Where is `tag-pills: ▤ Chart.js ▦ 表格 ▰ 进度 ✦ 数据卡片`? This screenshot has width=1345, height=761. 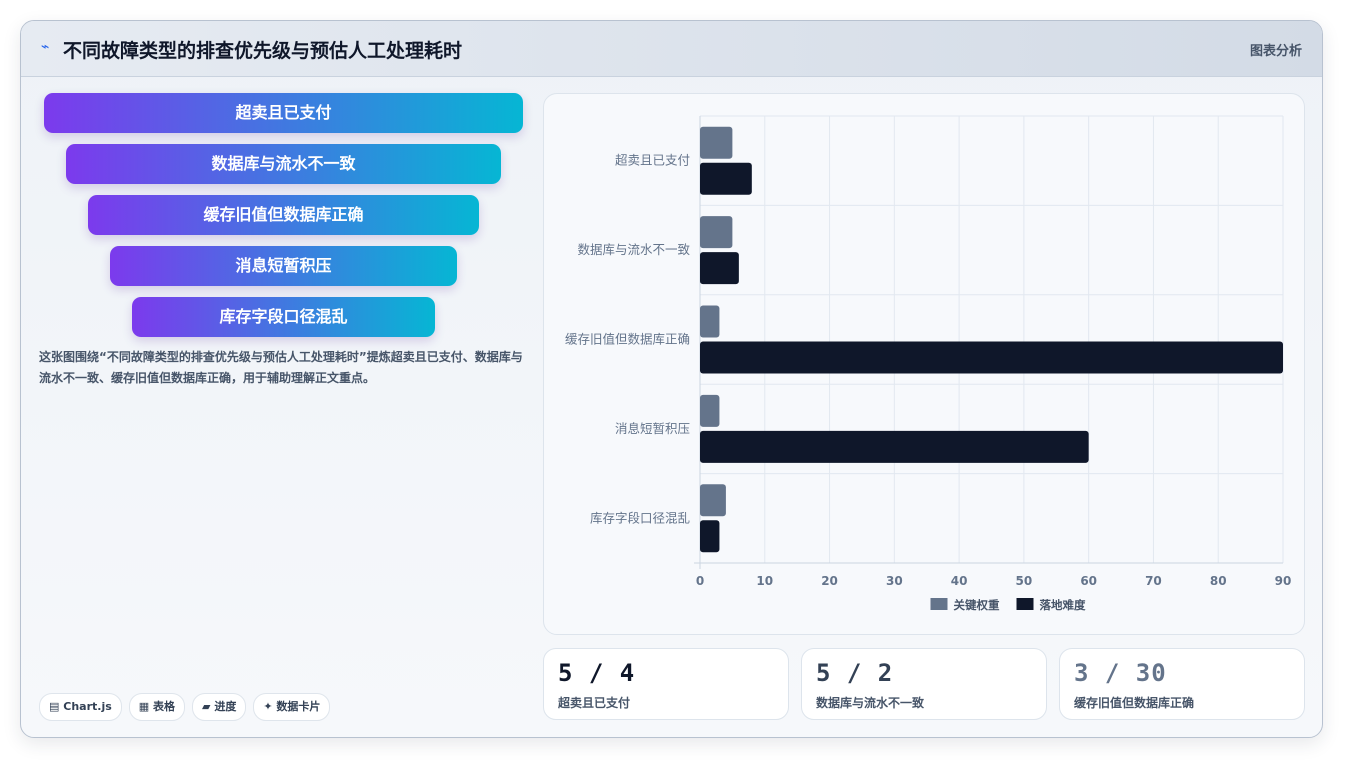
tag-pills: ▤ Chart.js ▦ 表格 ▰ 进度 ✦ 数据卡片 is located at coordinates (188, 707).